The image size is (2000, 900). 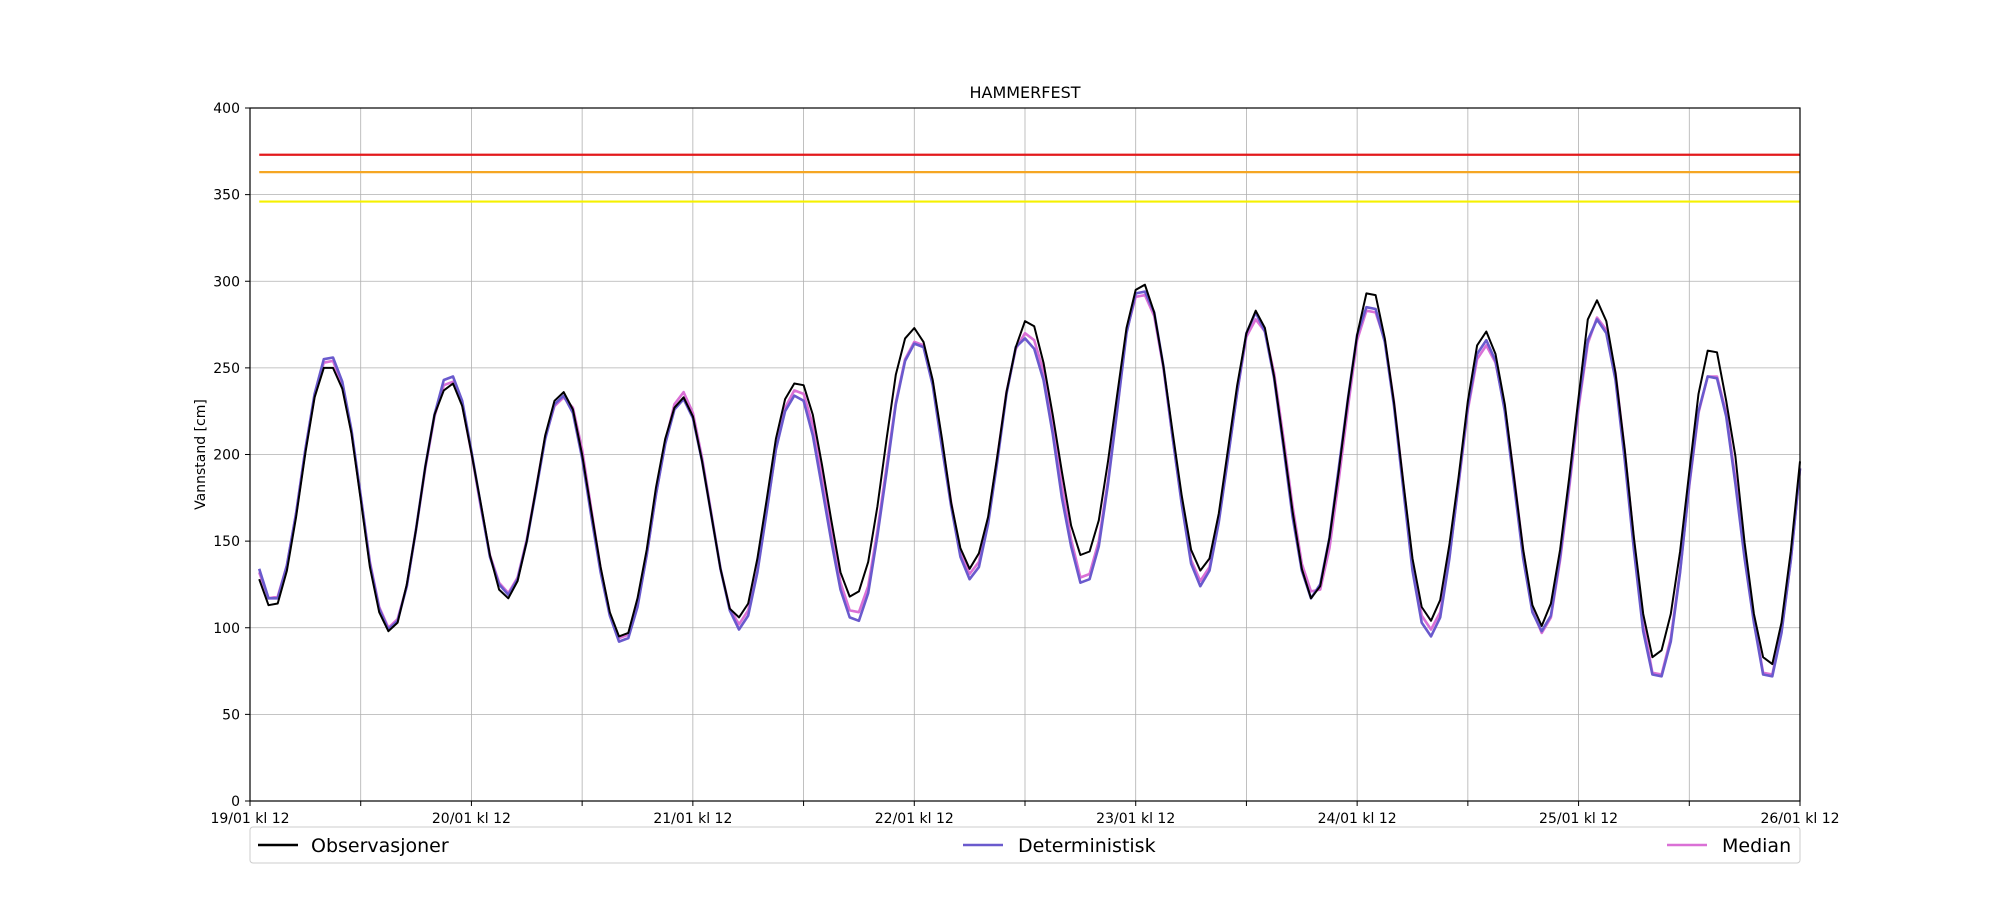 What do you see at coordinates (1135, 819) in the screenshot?
I see `x-tick-label: 23/01 kl 12` at bounding box center [1135, 819].